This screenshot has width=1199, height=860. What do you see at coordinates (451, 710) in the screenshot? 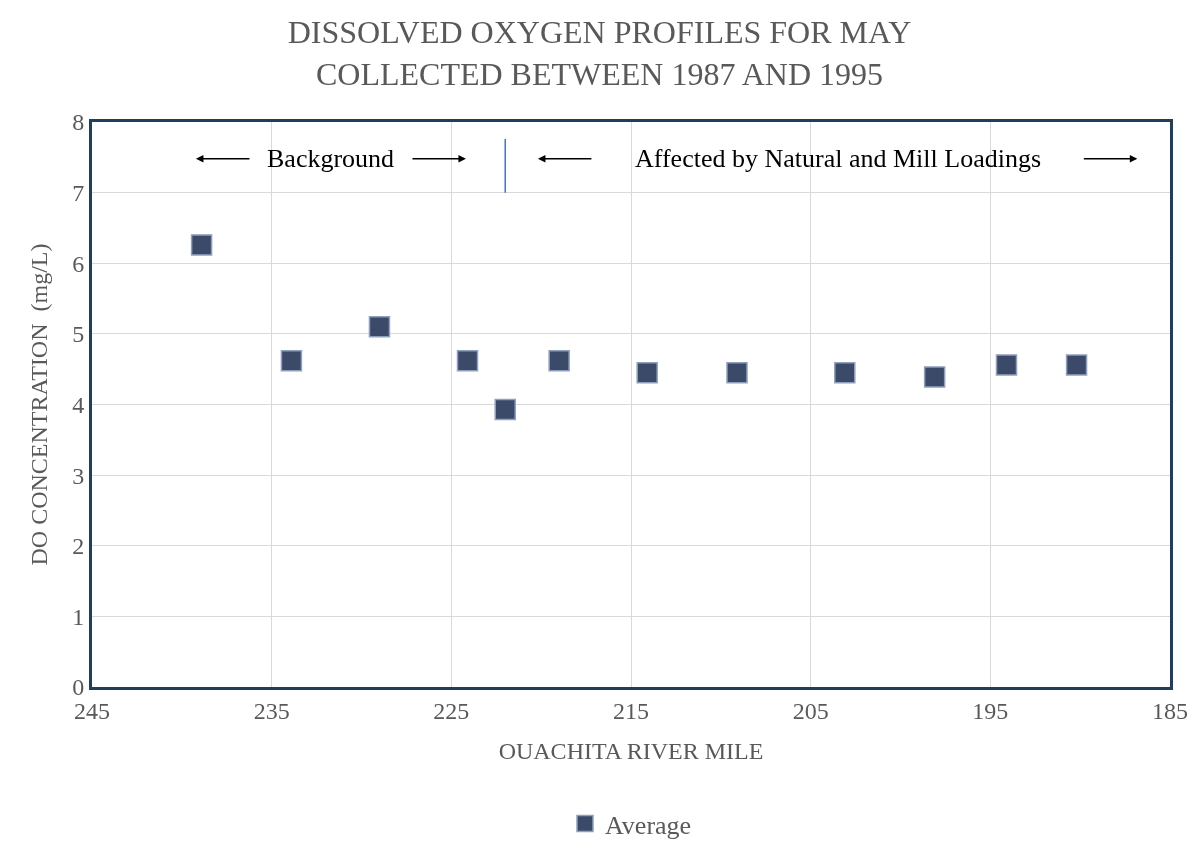
I see `x-tick-label: 225` at bounding box center [451, 710].